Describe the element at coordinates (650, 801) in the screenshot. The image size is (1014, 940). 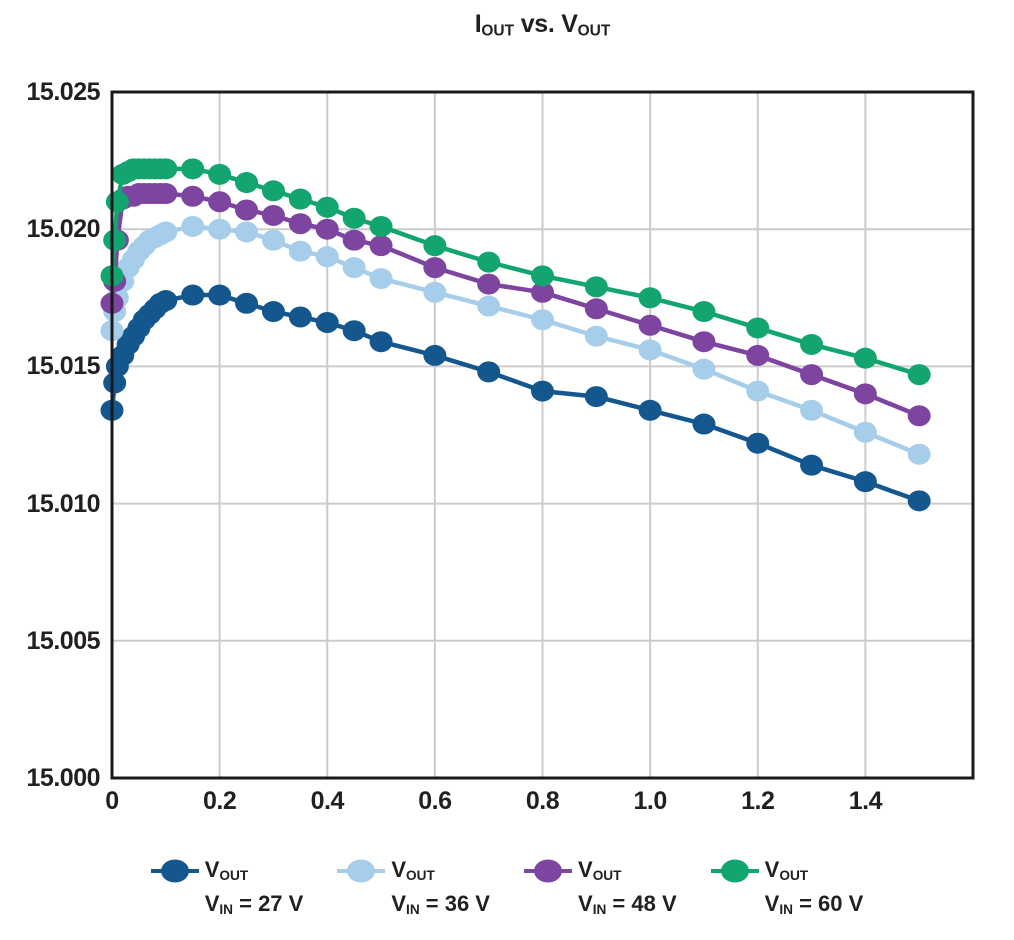
I see `x-tick-label: 1.0` at that location.